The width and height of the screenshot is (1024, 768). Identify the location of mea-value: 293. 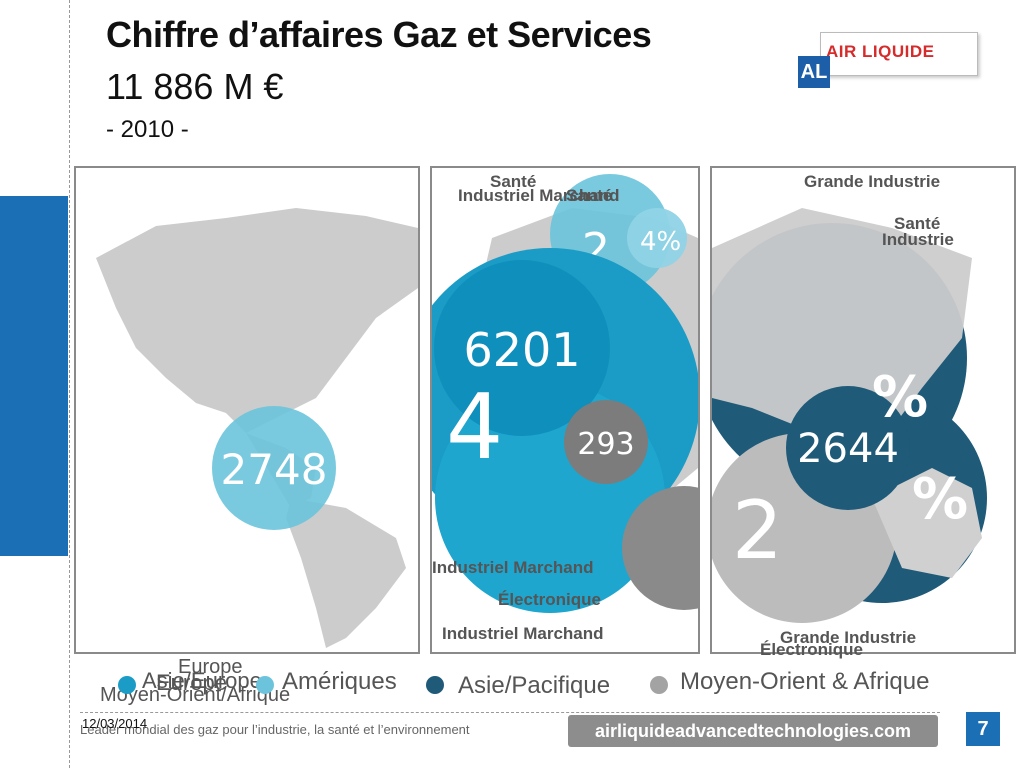
(605, 444).